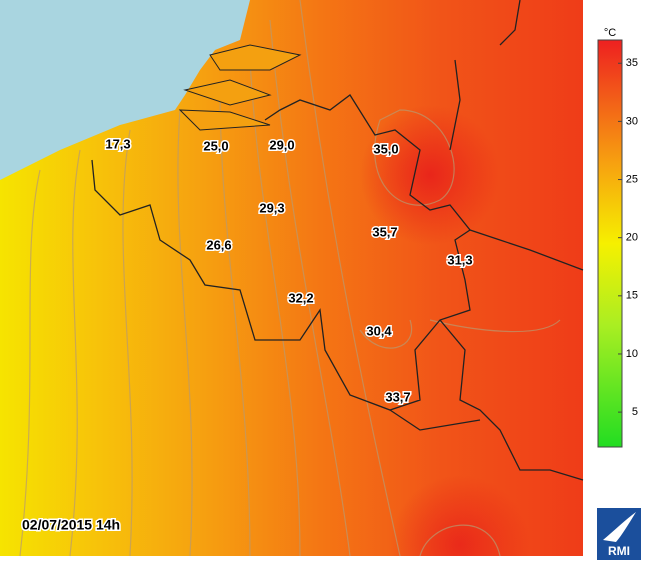  Describe the element at coordinates (635, 412) in the screenshot. I see `colorbar-tick-label: 5` at that location.